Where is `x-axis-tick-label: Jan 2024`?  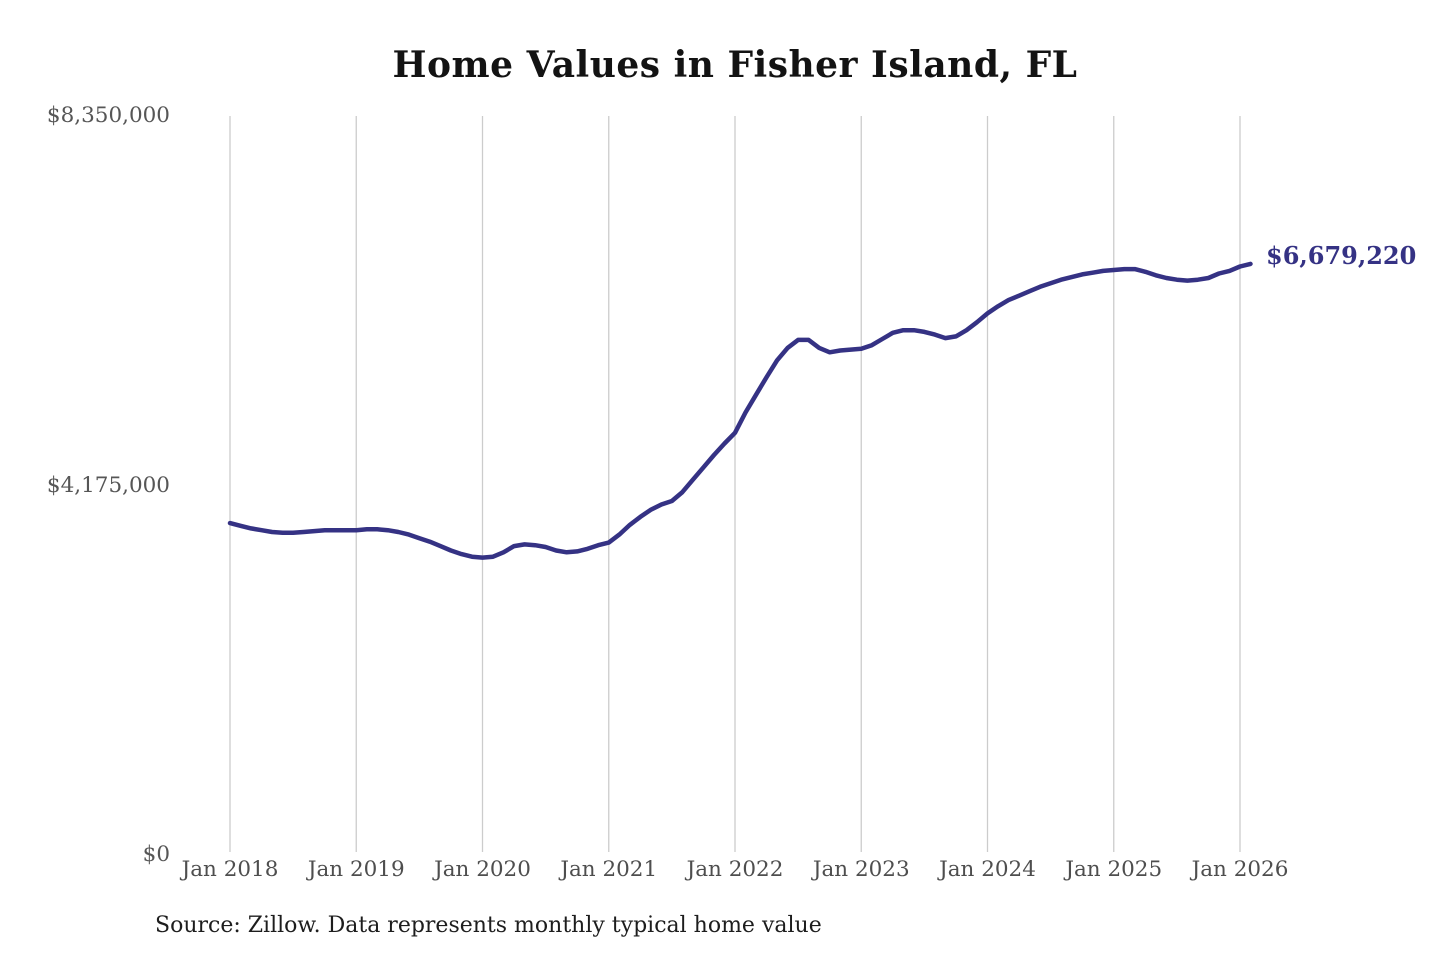 x-axis-tick-label: Jan 2024 is located at coordinates (987, 869).